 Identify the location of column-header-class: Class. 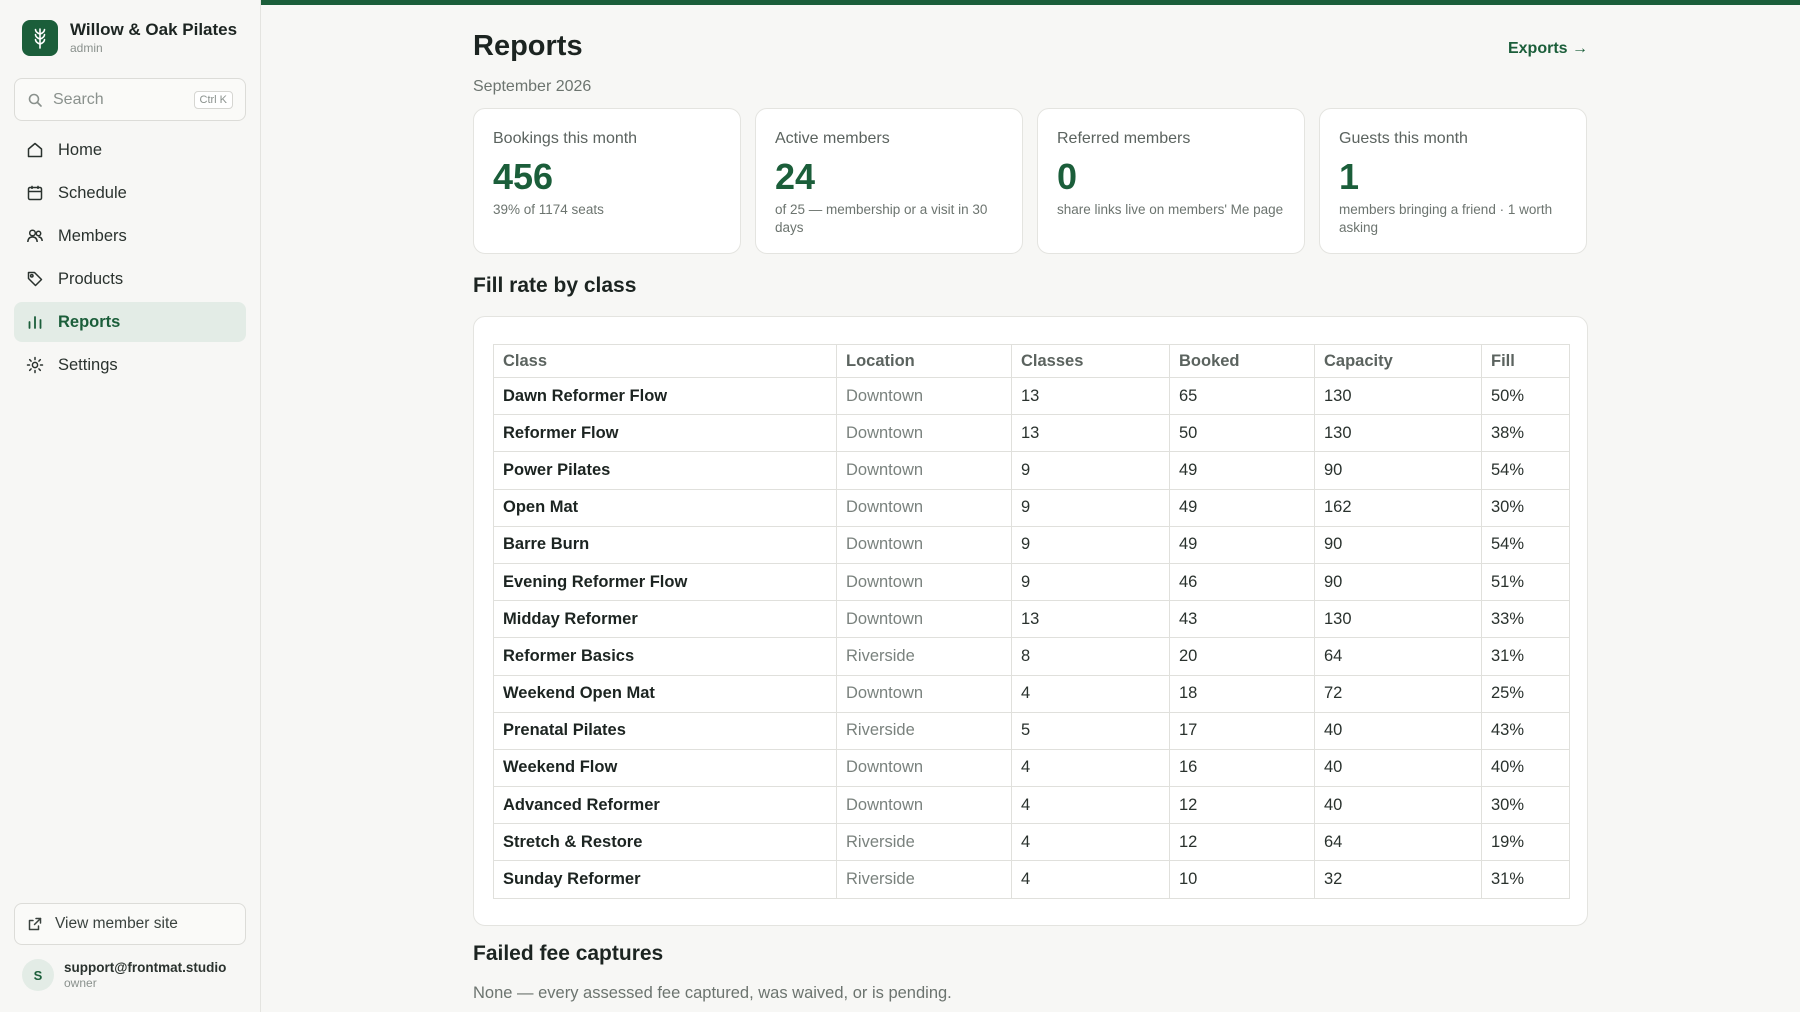
(665, 361).